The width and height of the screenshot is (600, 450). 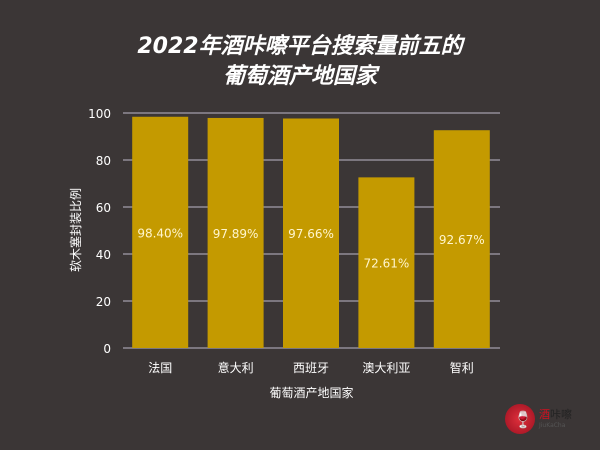 What do you see at coordinates (103, 255) in the screenshot?
I see `y-tick-label: 40` at bounding box center [103, 255].